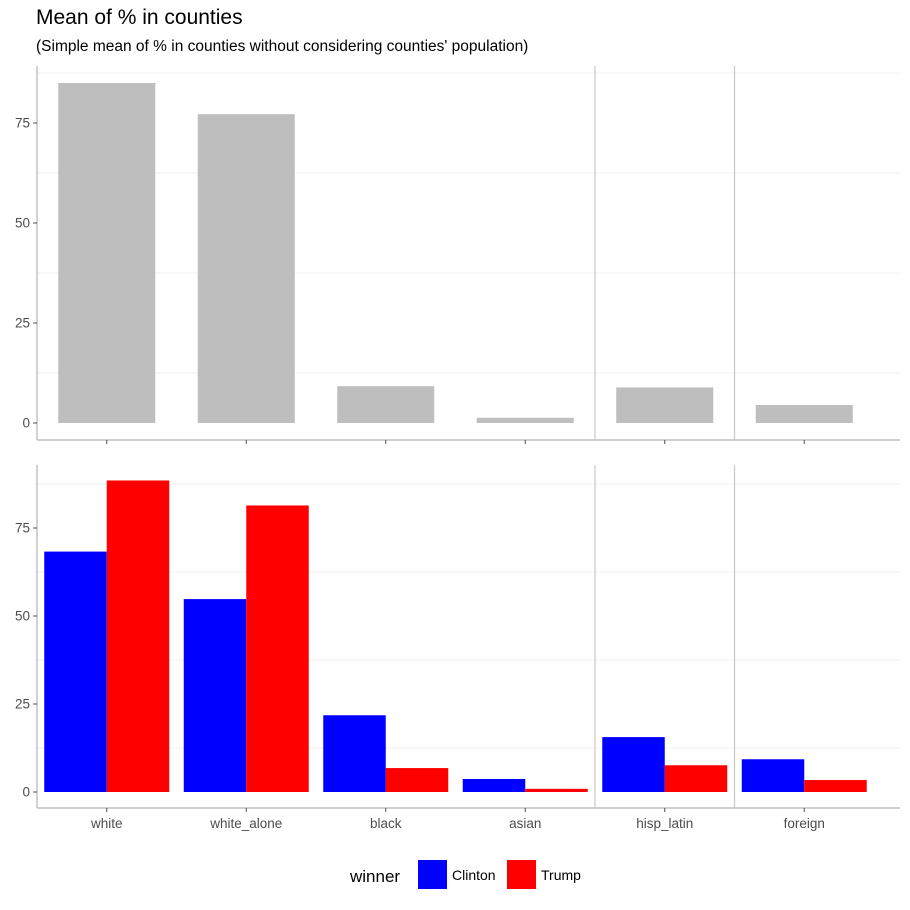 The height and width of the screenshot is (910, 910). I want to click on legend-swatch-trump, so click(521, 874).